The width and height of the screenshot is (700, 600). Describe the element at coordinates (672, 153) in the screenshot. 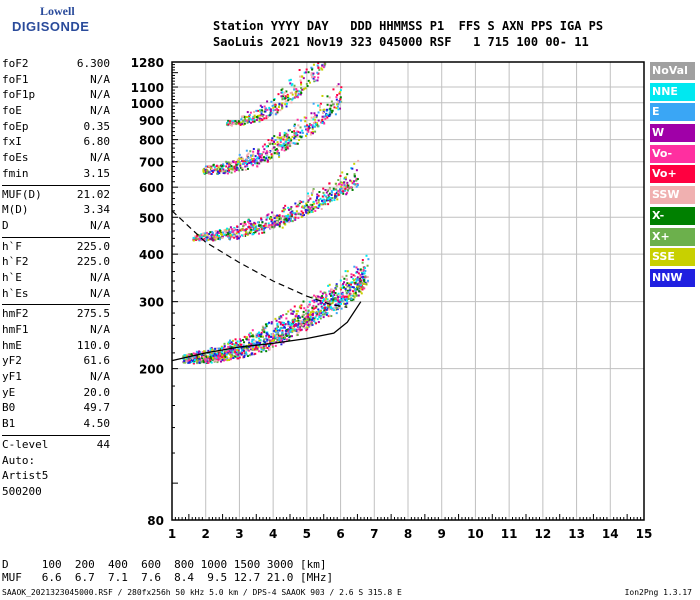

I see `legend-item-vo-: Vo-` at that location.